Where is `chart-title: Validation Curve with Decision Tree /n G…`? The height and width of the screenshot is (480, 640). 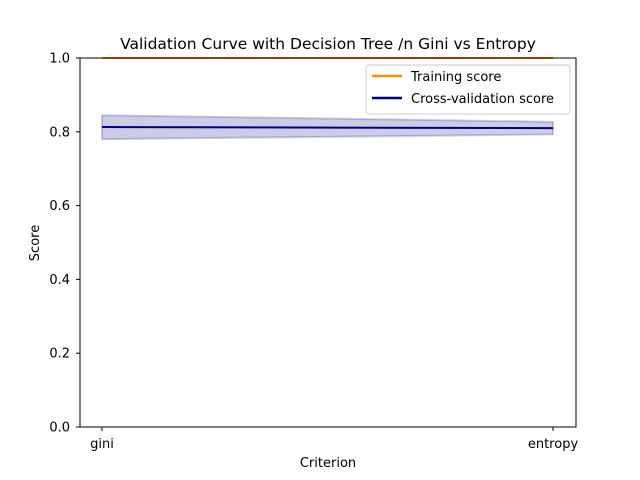
chart-title: Validation Curve with Decision Tree /n G… is located at coordinates (328, 44).